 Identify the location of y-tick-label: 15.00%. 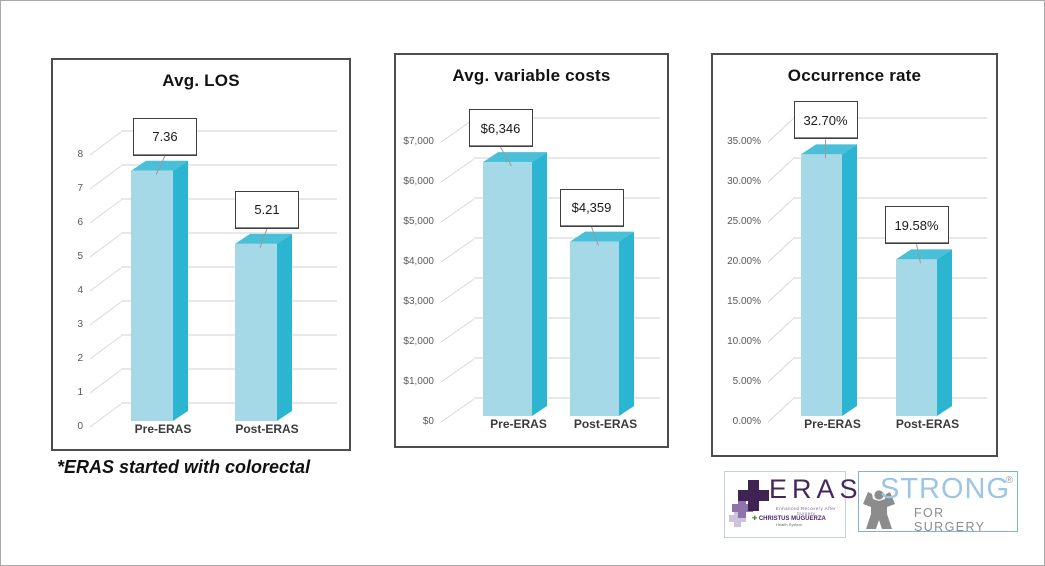
(744, 301).